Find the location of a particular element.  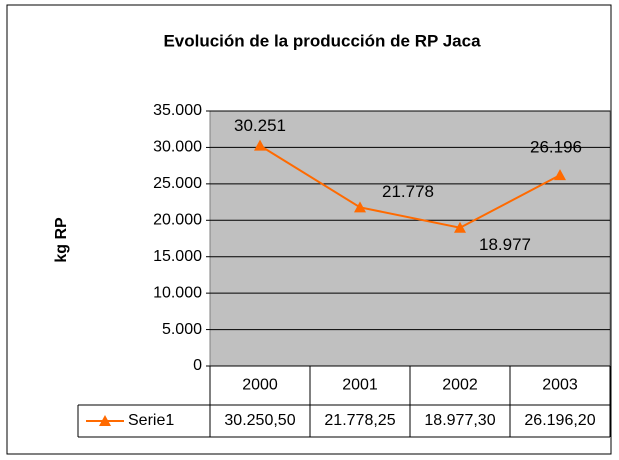

y-tick-label: 10.000 is located at coordinates (177, 292).